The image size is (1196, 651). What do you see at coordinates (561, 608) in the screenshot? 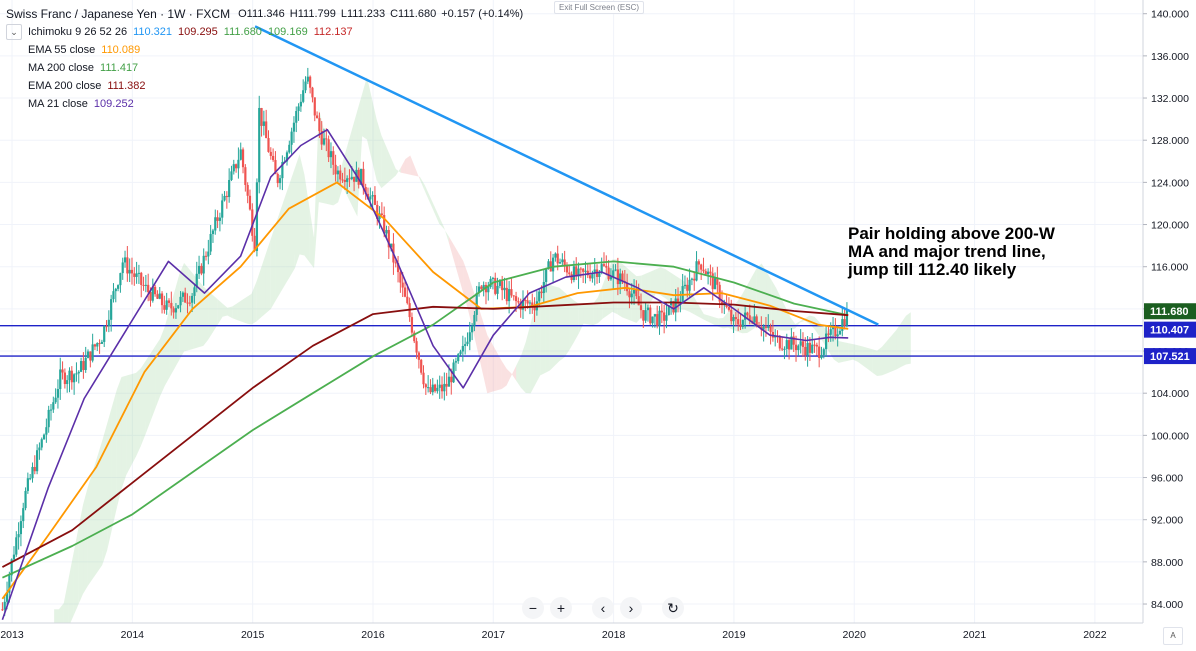
I see `zoom-in-icon: +` at bounding box center [561, 608].